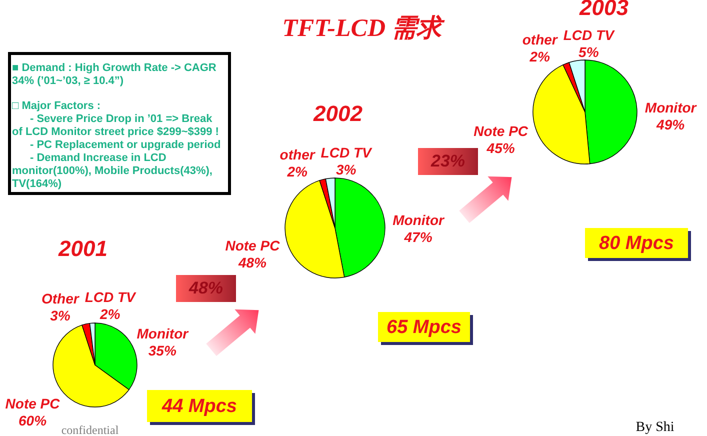 The height and width of the screenshot is (436, 707). What do you see at coordinates (56, 106) in the screenshot?
I see `text: □ Major Factors :` at bounding box center [56, 106].